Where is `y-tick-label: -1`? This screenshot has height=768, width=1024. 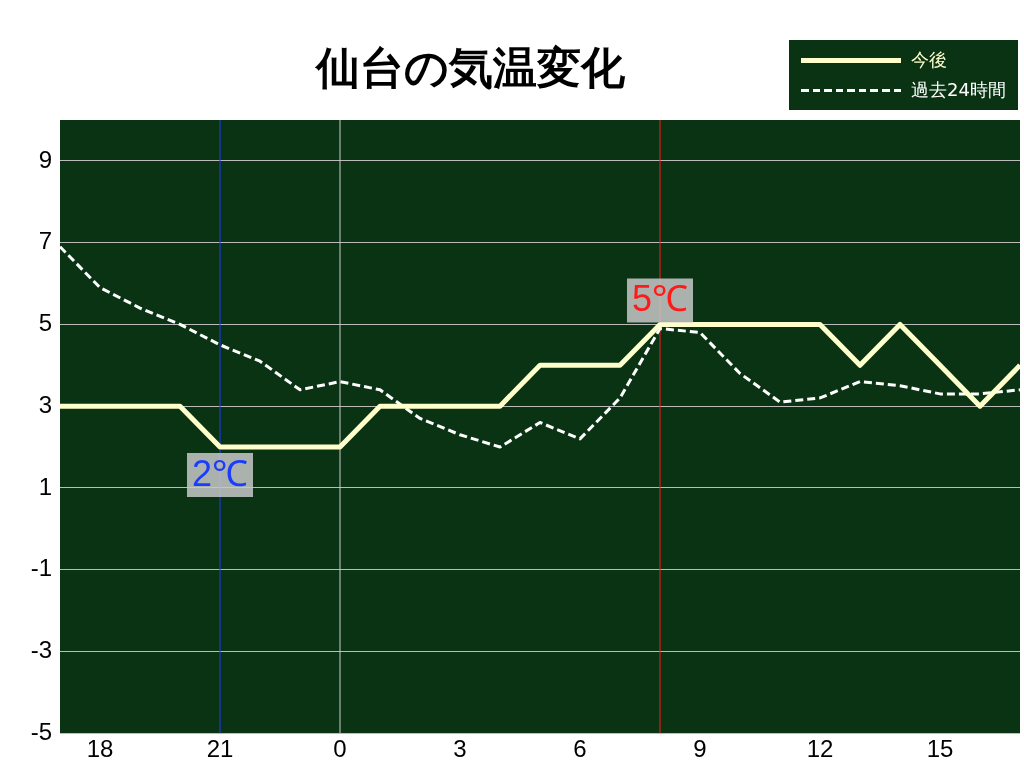
y-tick-label: -1 is located at coordinates (41, 568).